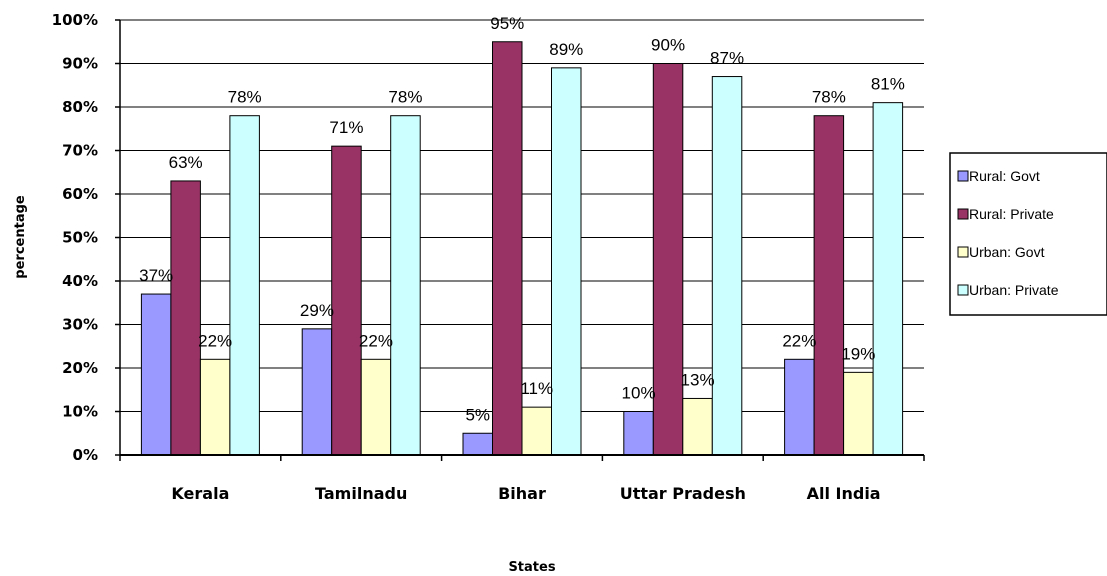 The width and height of the screenshot is (1107, 576). I want to click on x-category-label: Uttar Pradesh, so click(683, 493).